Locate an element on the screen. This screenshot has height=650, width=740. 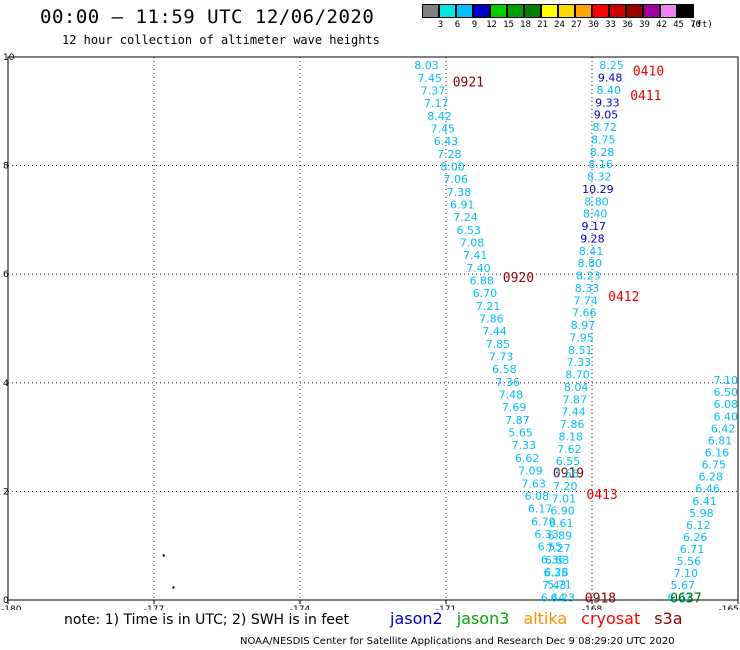
color-scale-label: 45 is located at coordinates (678, 25).